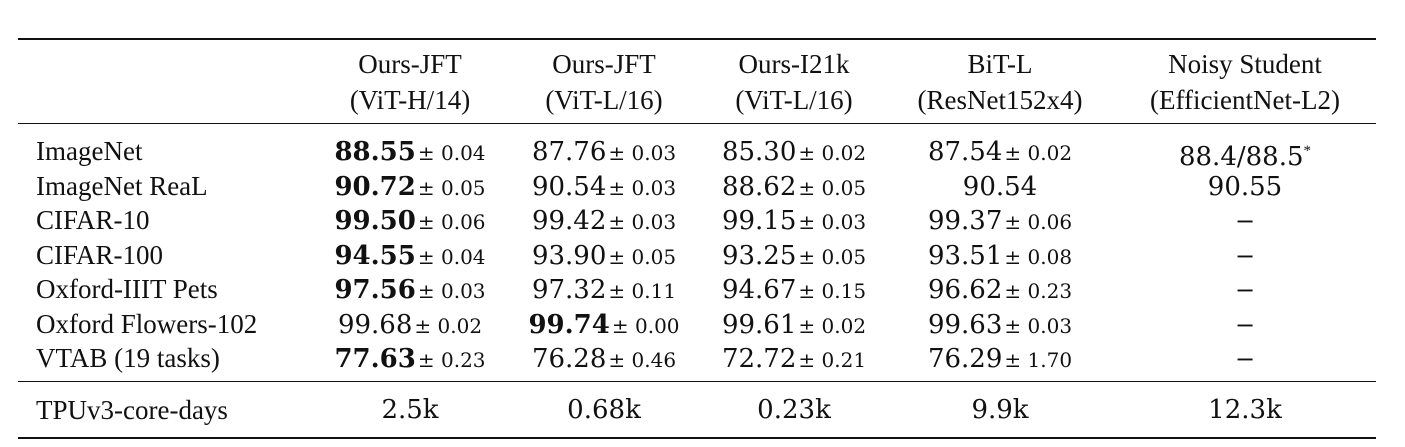 This screenshot has width=1405, height=447. What do you see at coordinates (1000, 64) in the screenshot?
I see `column-header-name: BiT-L` at bounding box center [1000, 64].